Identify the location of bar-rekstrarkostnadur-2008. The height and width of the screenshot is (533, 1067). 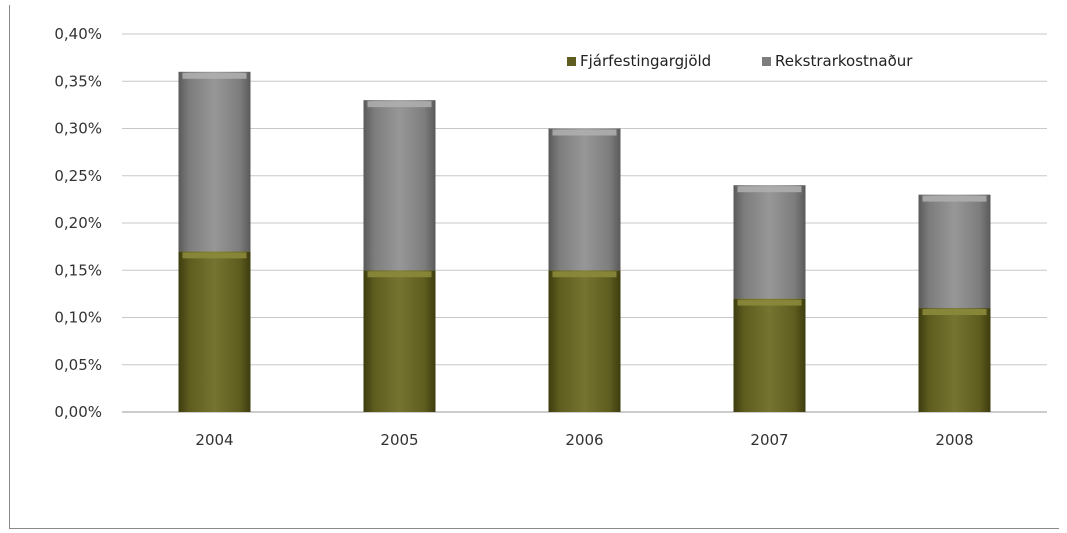
(954, 251).